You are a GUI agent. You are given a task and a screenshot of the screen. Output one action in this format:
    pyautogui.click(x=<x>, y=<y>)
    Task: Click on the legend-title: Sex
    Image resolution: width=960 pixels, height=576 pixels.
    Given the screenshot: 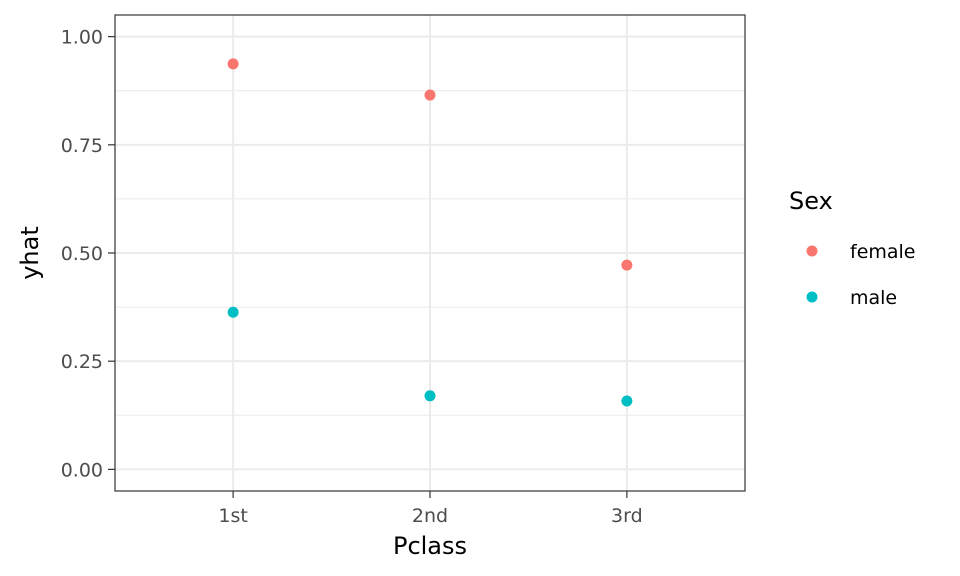 What is the action you would take?
    pyautogui.click(x=811, y=201)
    